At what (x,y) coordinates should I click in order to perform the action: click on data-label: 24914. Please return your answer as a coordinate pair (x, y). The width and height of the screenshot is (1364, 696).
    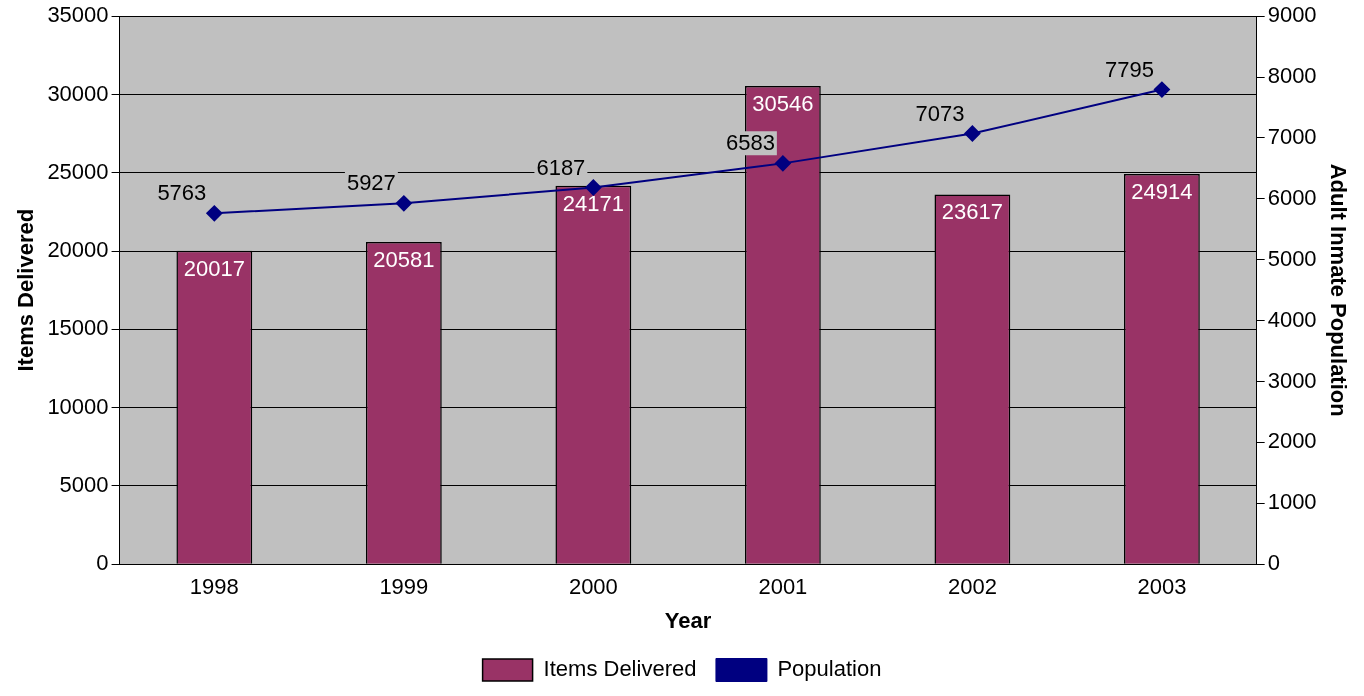
    Looking at the image, I should click on (1162, 192).